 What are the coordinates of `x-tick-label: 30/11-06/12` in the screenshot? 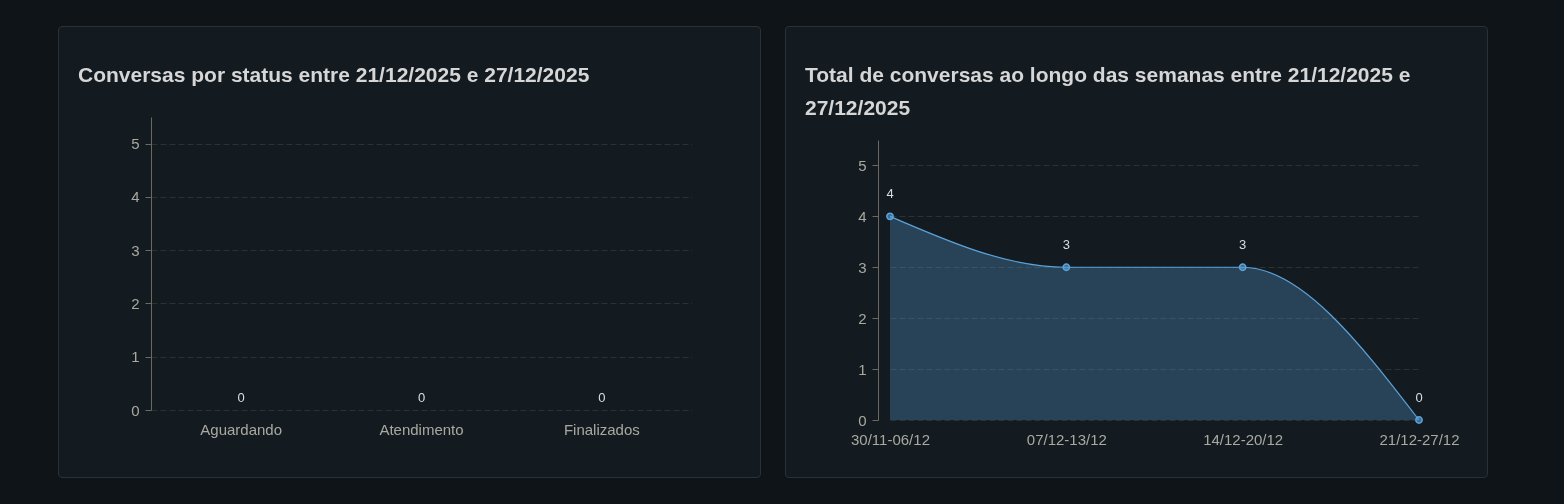 It's located at (890, 439).